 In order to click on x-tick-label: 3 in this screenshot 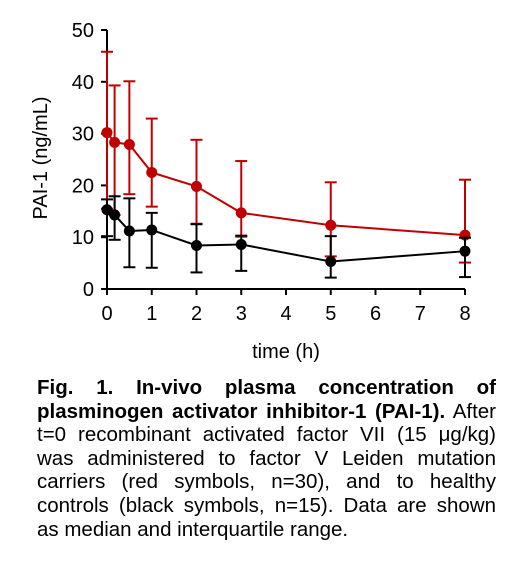, I will do `click(241, 314)`.